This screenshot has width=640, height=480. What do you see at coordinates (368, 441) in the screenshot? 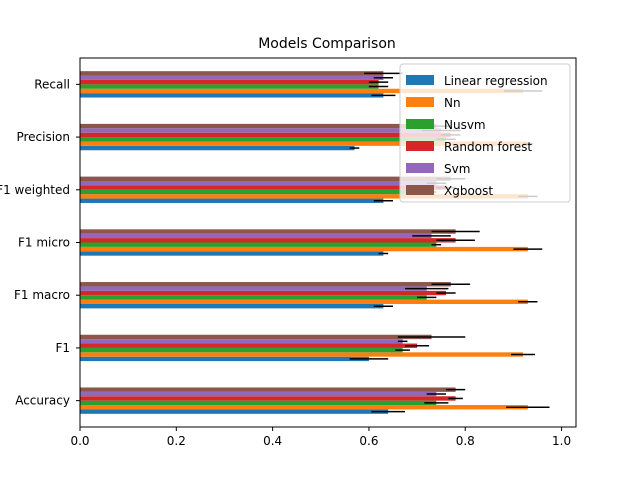
I see `x-tick-label: 0.6` at bounding box center [368, 441].